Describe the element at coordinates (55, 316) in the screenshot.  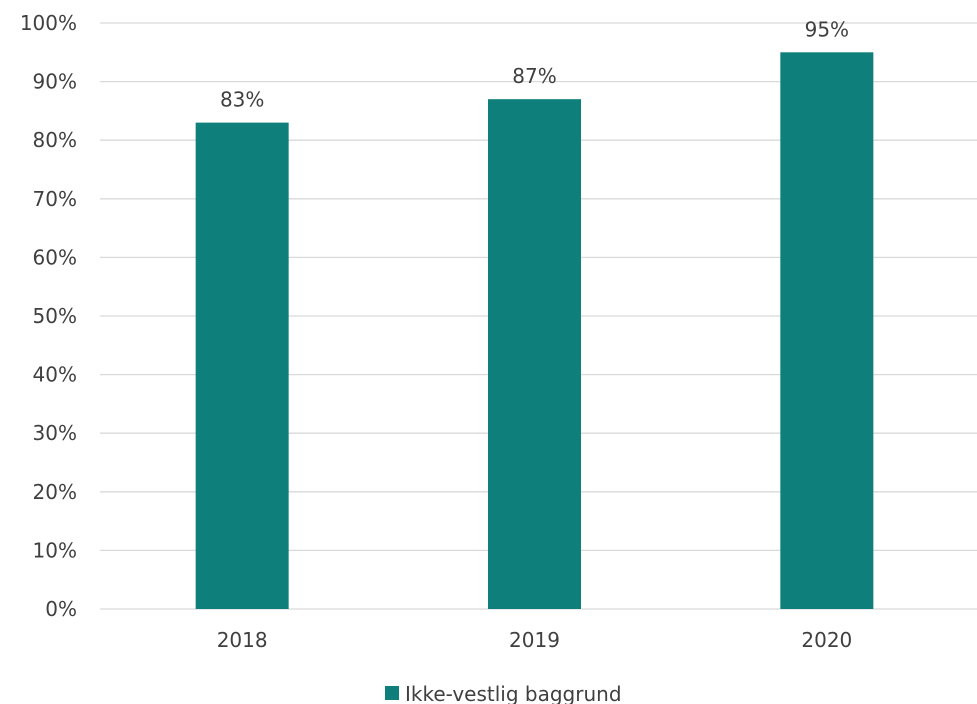
I see `y-tick-label: 50%` at that location.